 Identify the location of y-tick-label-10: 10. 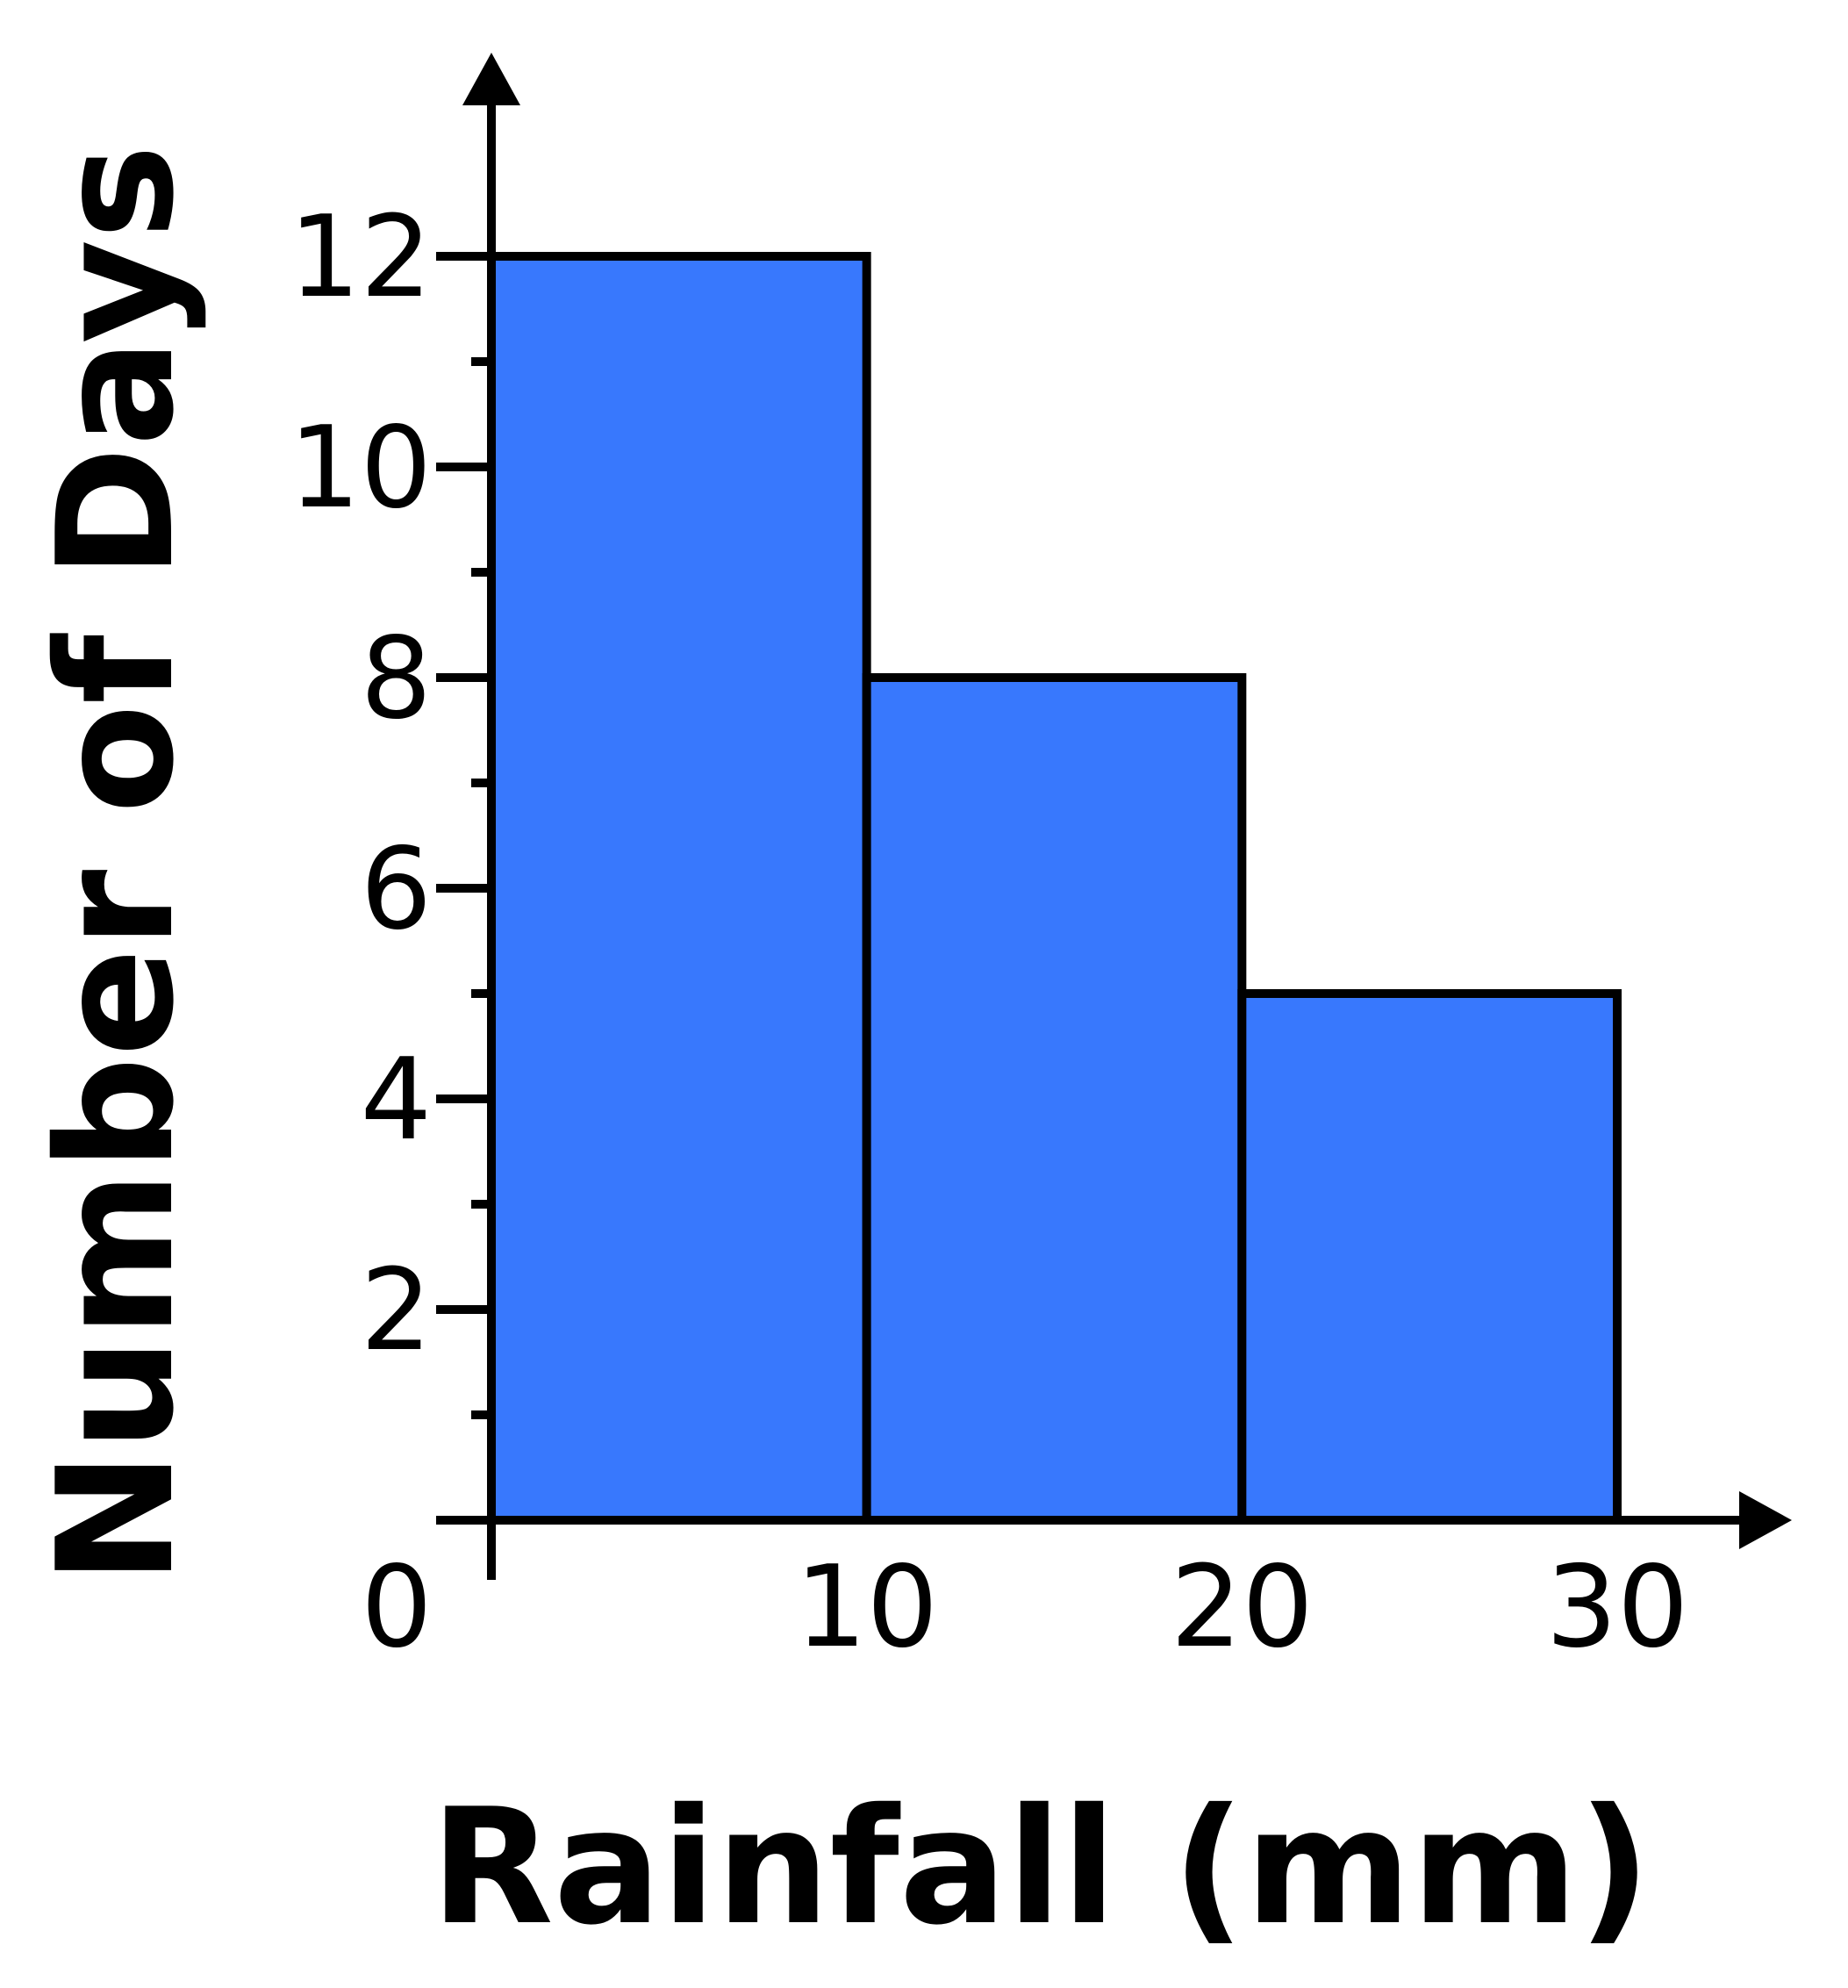
(360, 469).